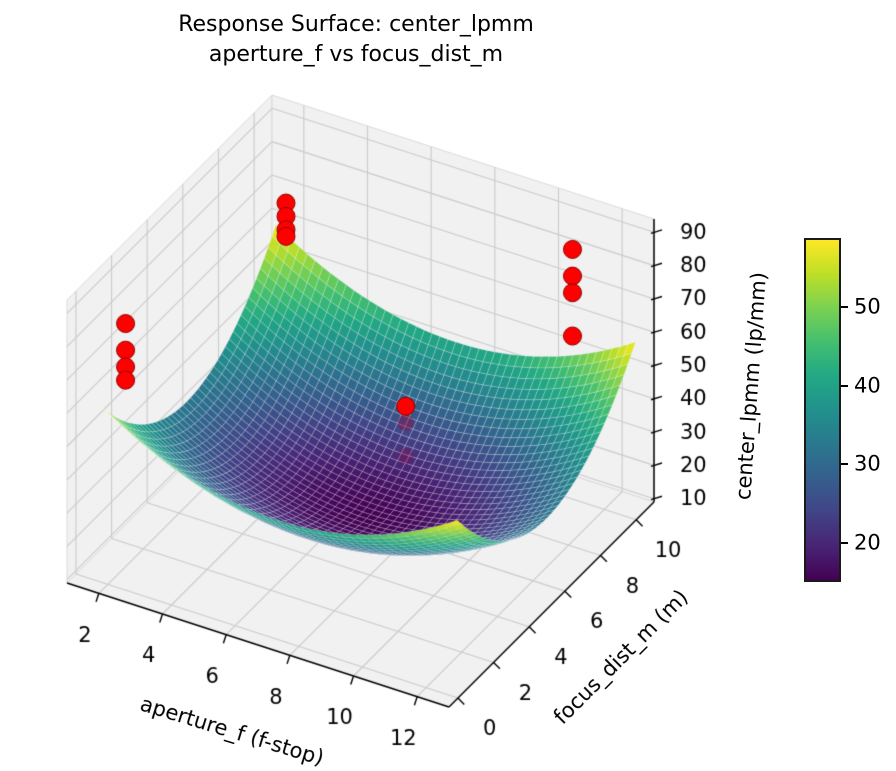 The height and width of the screenshot is (771, 896). Describe the element at coordinates (867, 306) in the screenshot. I see `colorbar-tick-label: 50` at that location.